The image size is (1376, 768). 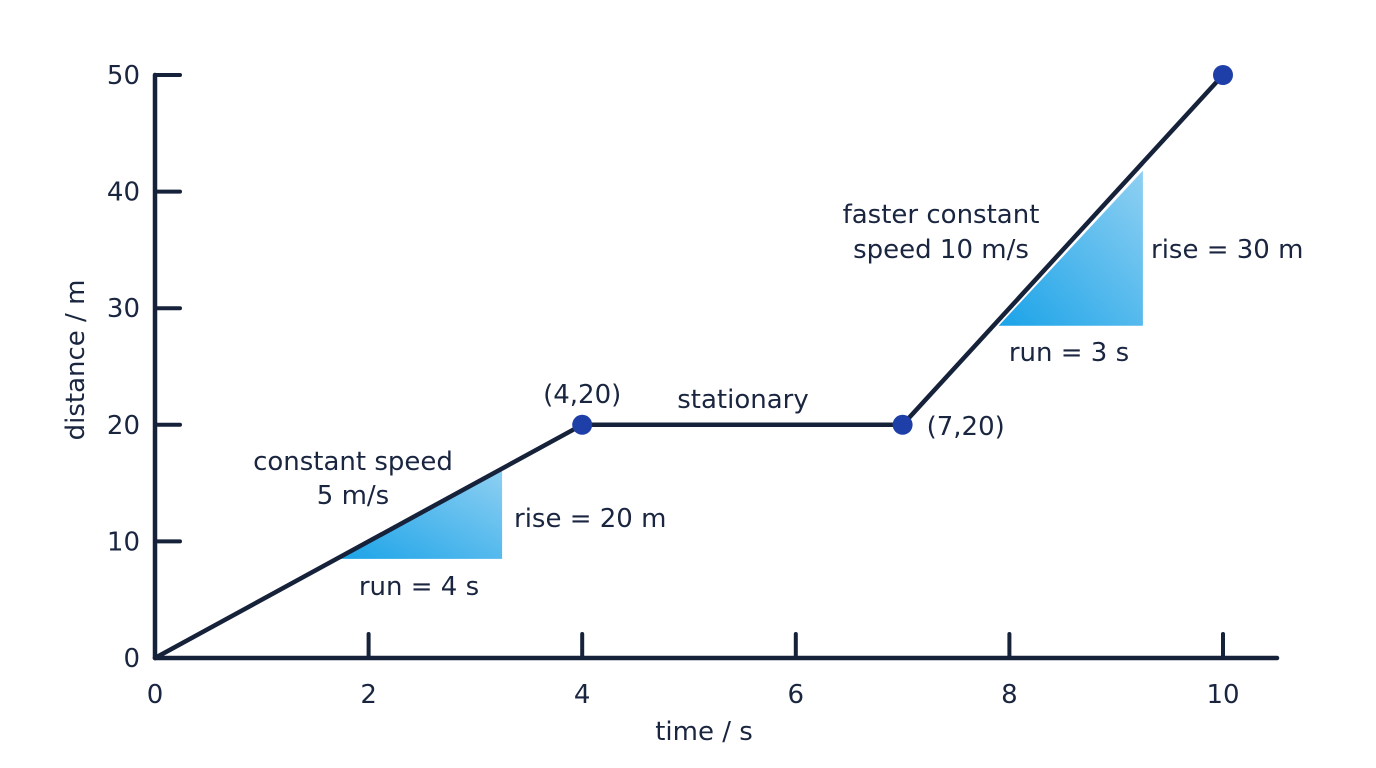 What do you see at coordinates (941, 250) in the screenshot?
I see `annotation-faster-speed: speed 10 m/s` at bounding box center [941, 250].